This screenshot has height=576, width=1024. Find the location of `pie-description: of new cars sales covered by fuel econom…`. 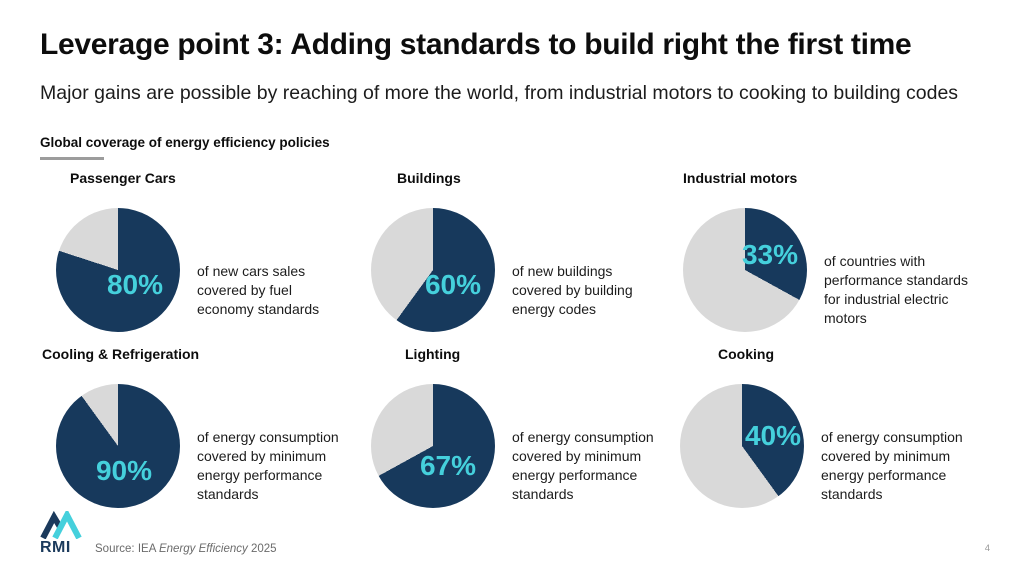

pie-description: of new cars sales covered by fuel econom… is located at coordinates (258, 289).